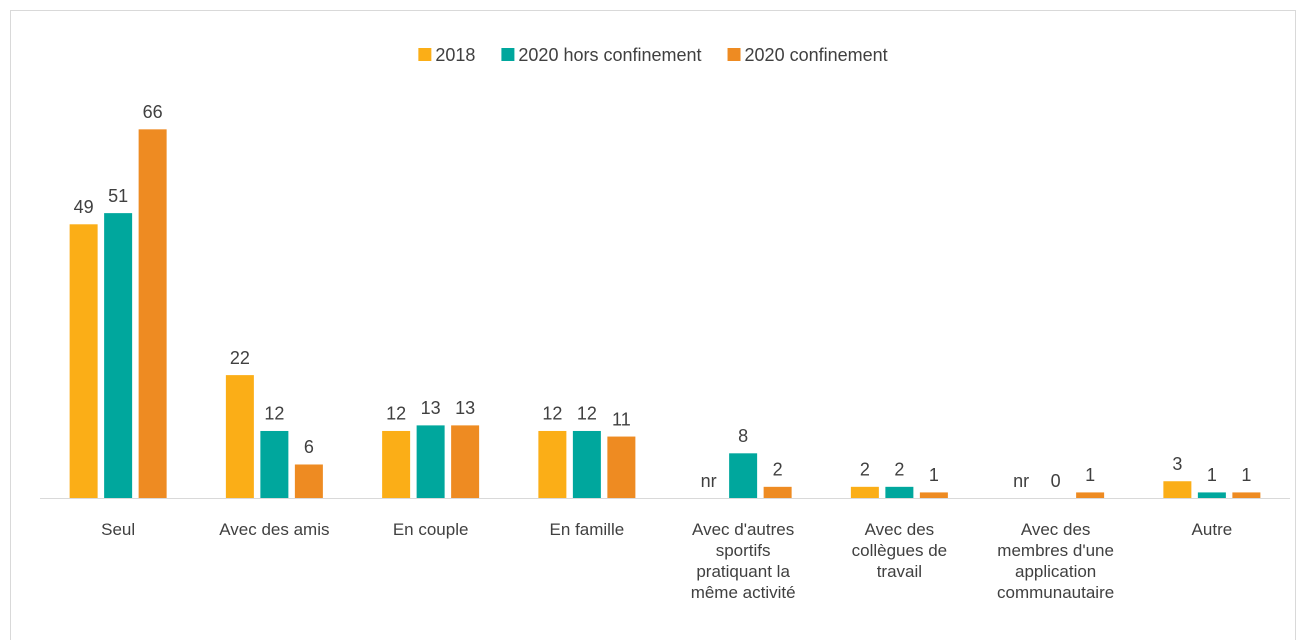 Image resolution: width=1306 pixels, height=640 pixels. I want to click on data-label: 51, so click(118, 196).